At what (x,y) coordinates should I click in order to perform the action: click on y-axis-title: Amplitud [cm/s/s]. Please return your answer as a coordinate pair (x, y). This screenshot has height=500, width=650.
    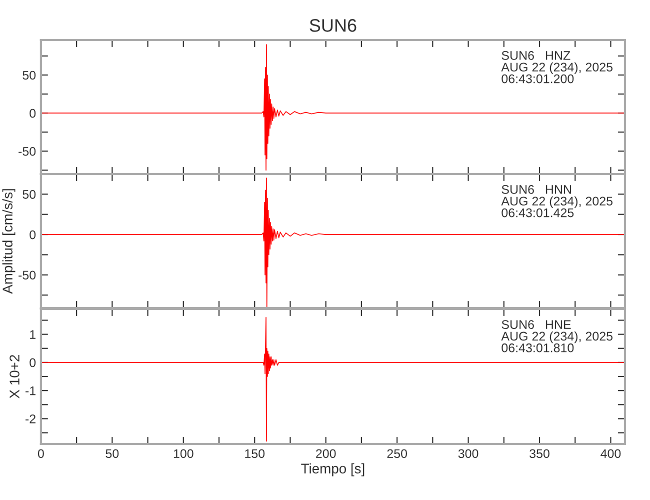
    Looking at the image, I should click on (9, 241).